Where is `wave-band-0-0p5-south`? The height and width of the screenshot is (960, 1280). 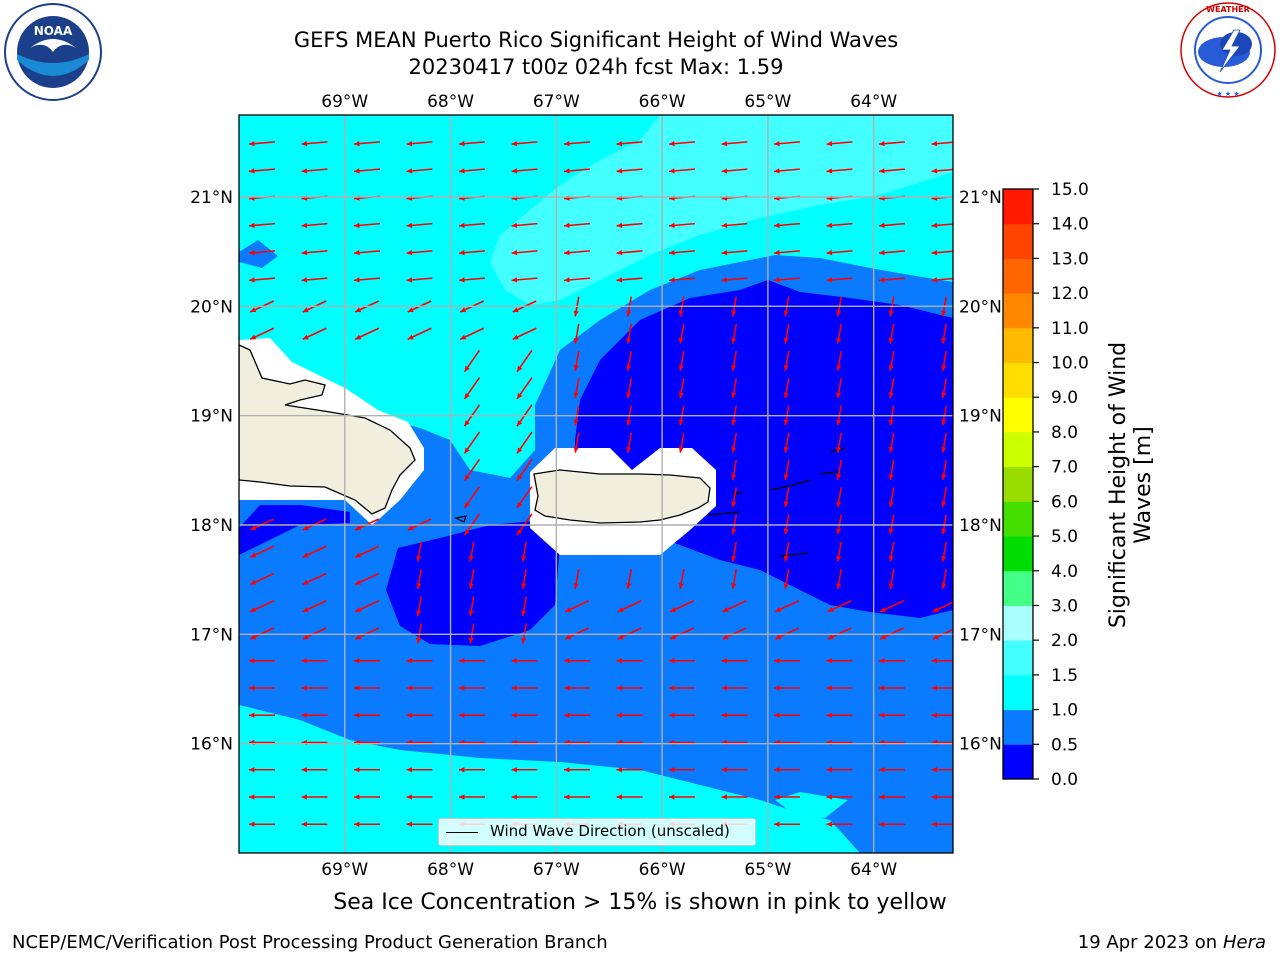 wave-band-0-0p5-south is located at coordinates (473, 583).